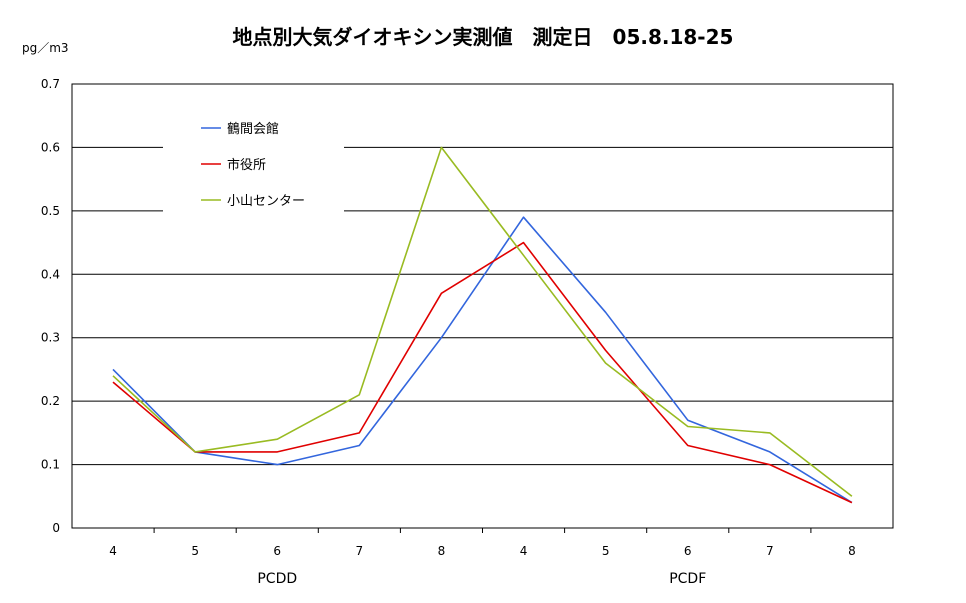  I want to click on y-tick-label-2: 0.2, so click(50, 401).